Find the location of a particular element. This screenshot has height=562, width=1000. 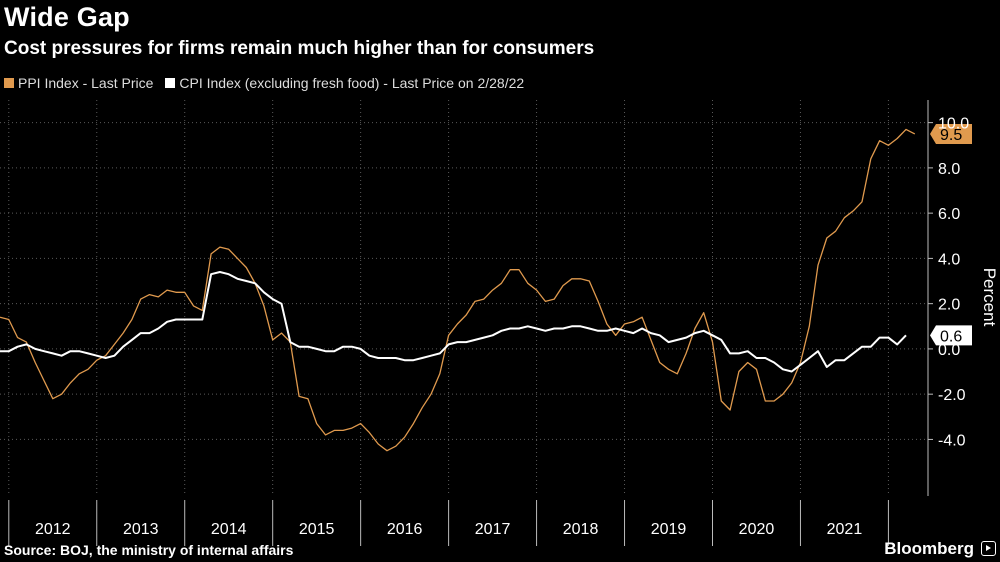

brand-logo-text: Bloomberg is located at coordinates (929, 548).